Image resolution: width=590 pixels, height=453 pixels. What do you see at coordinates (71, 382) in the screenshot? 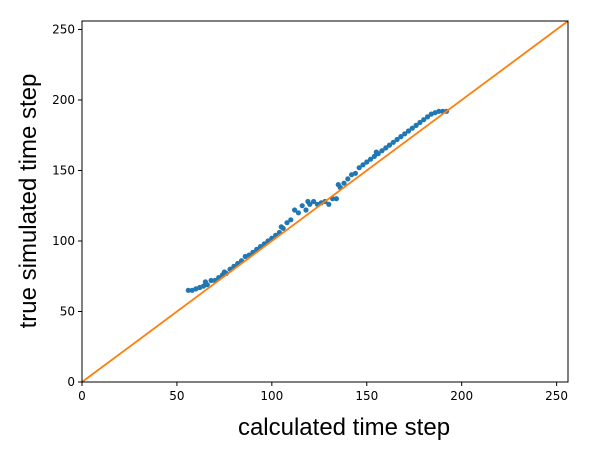
I see `y-tick-label: 0` at bounding box center [71, 382].